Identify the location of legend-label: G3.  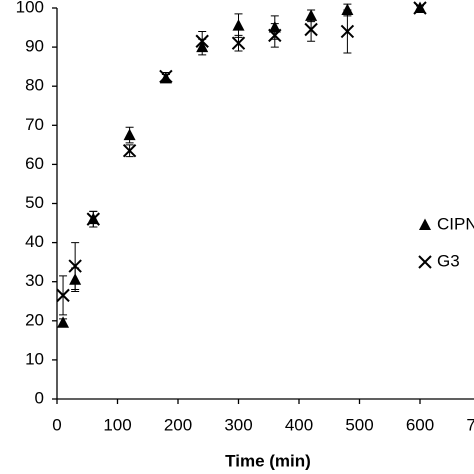
(448, 260).